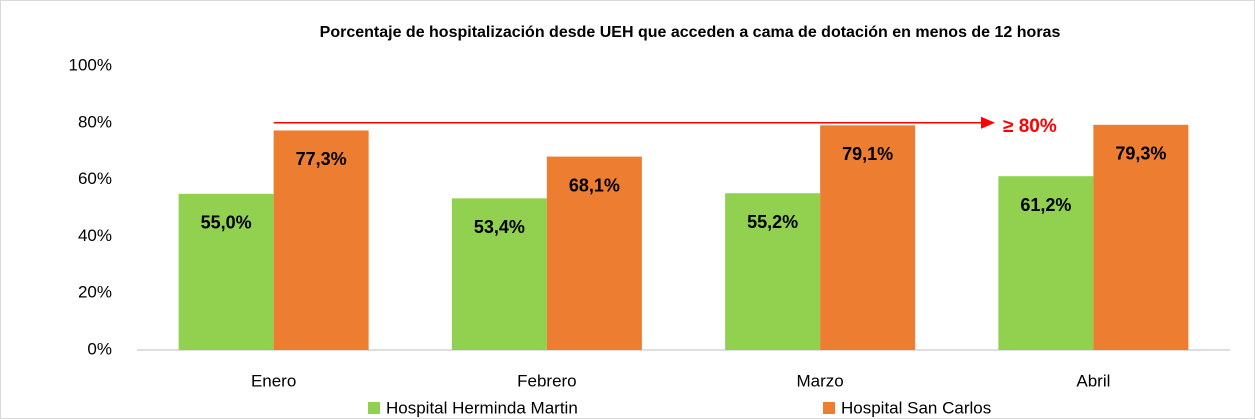 The width and height of the screenshot is (1255, 419). What do you see at coordinates (772, 222) in the screenshot?
I see `value-label: 55,2%` at bounding box center [772, 222].